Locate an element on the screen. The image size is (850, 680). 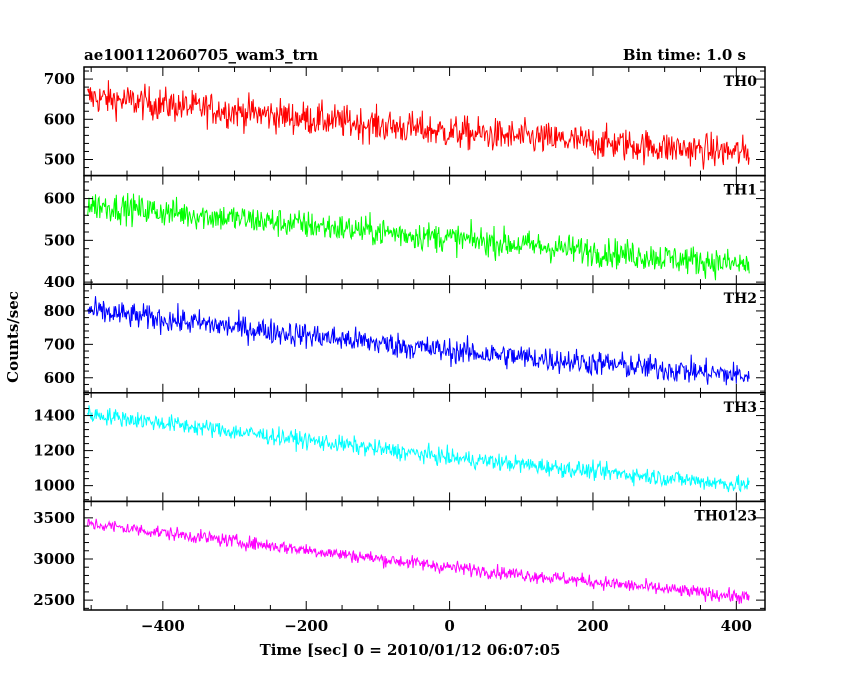
y-tick-label: 800 is located at coordinates (59, 311).